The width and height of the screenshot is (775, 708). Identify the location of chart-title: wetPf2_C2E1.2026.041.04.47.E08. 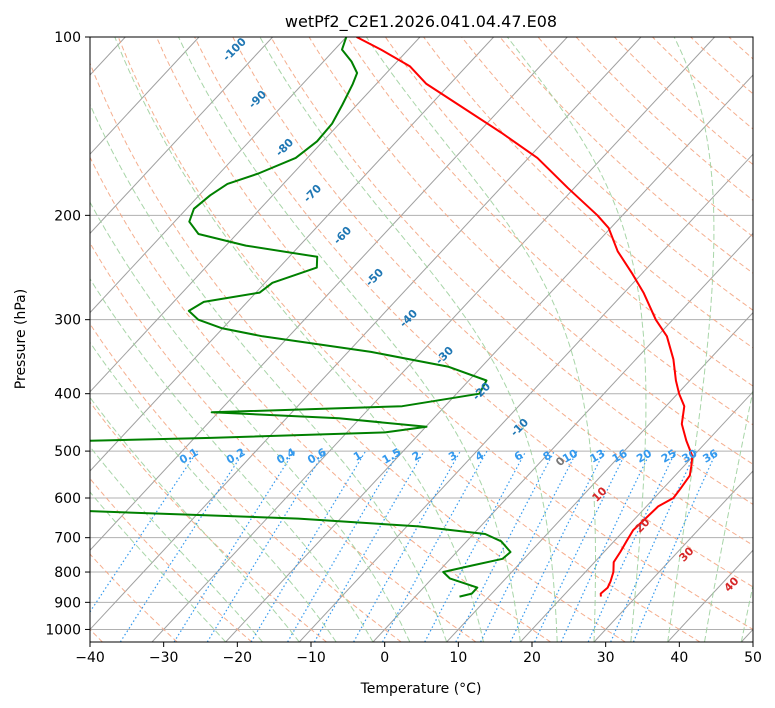
(421, 22).